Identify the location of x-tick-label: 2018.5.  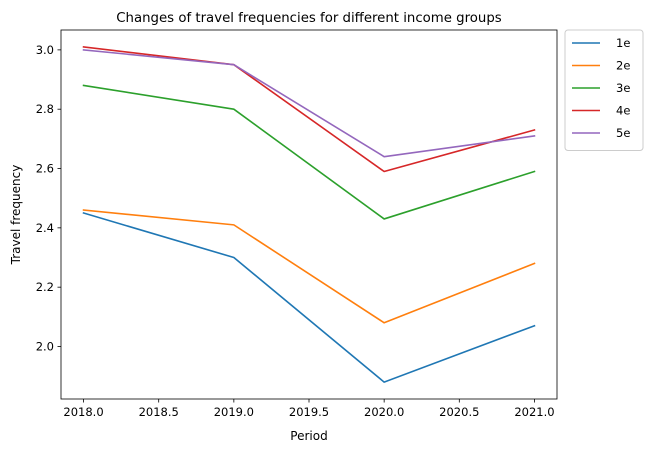
(159, 412).